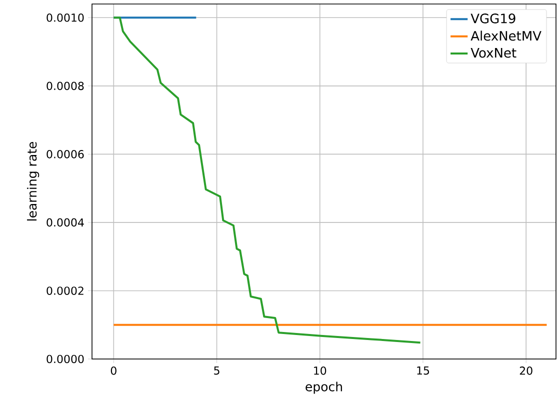 The height and width of the screenshot is (407, 558). Describe the element at coordinates (423, 370) in the screenshot. I see `x-tick-label: 15` at that location.